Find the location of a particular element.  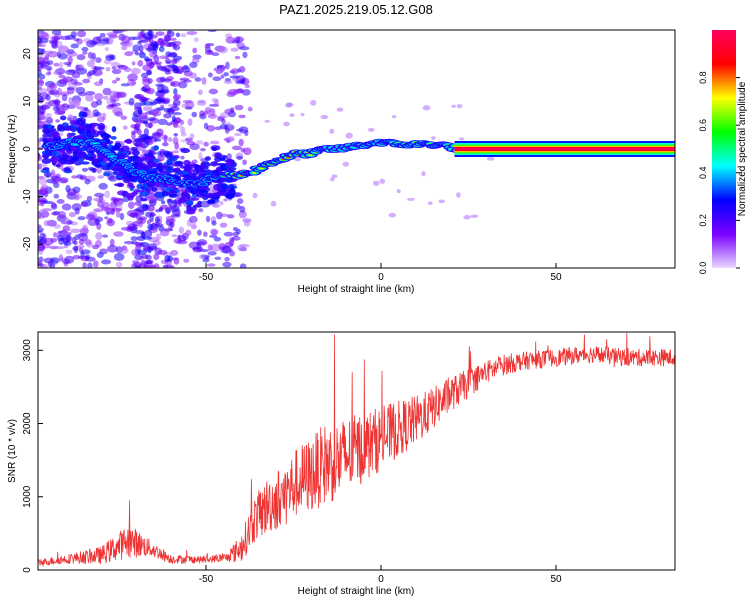

x-tick-label: 50 is located at coordinates (556, 277).